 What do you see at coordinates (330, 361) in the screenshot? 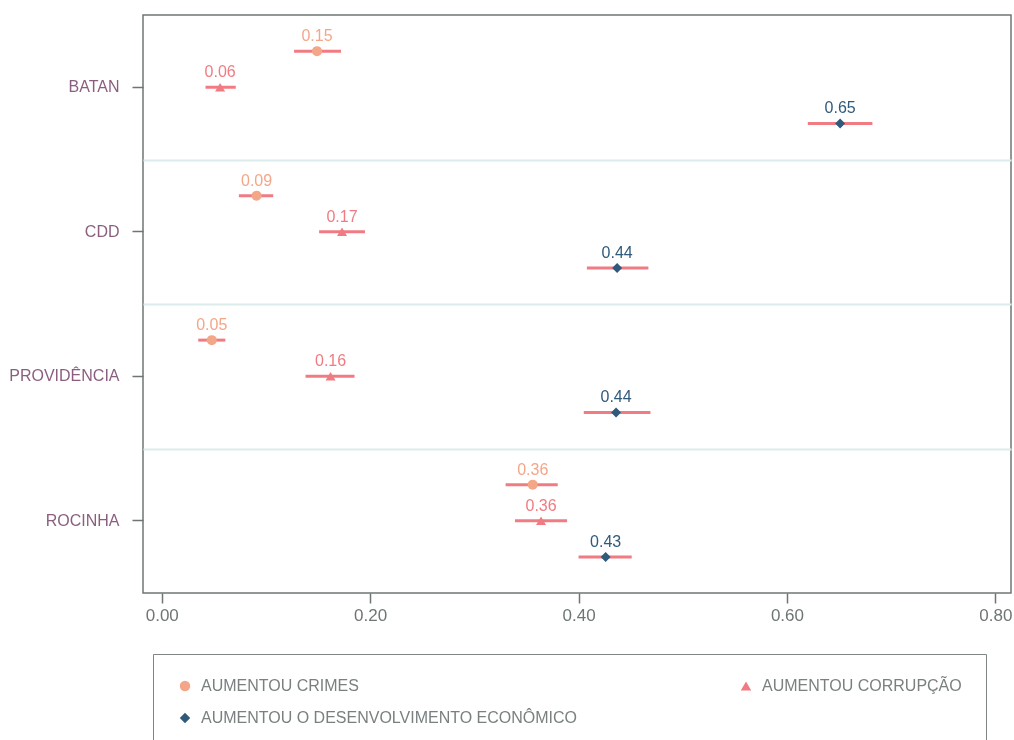
I see `data-label: 0.16` at bounding box center [330, 361].